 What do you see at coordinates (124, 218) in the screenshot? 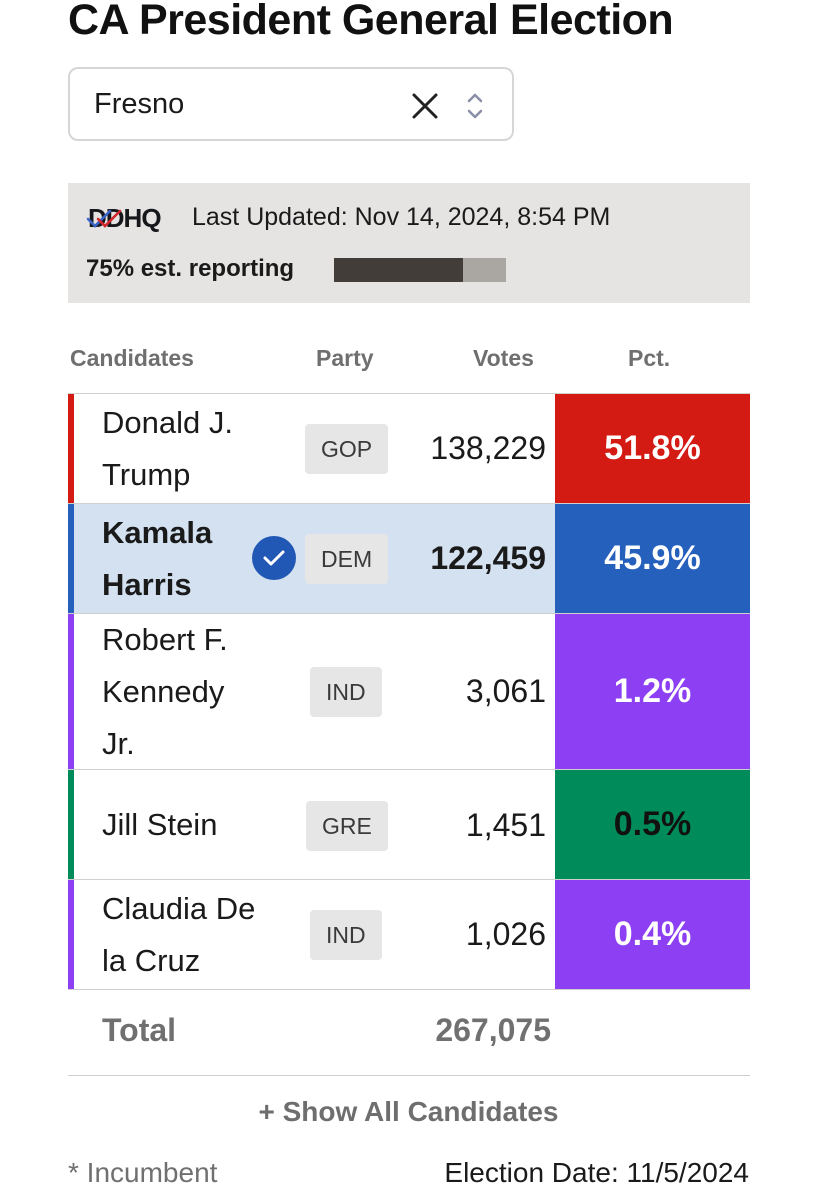
I see `ddhq-logo: DDHQ` at bounding box center [124, 218].